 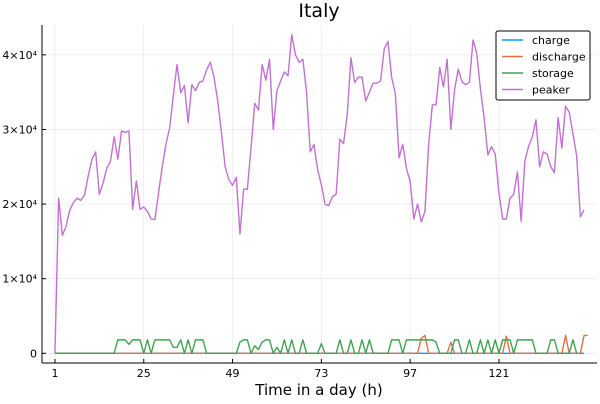 I want to click on legend: charge discharge storage peaker, so click(x=543, y=65).